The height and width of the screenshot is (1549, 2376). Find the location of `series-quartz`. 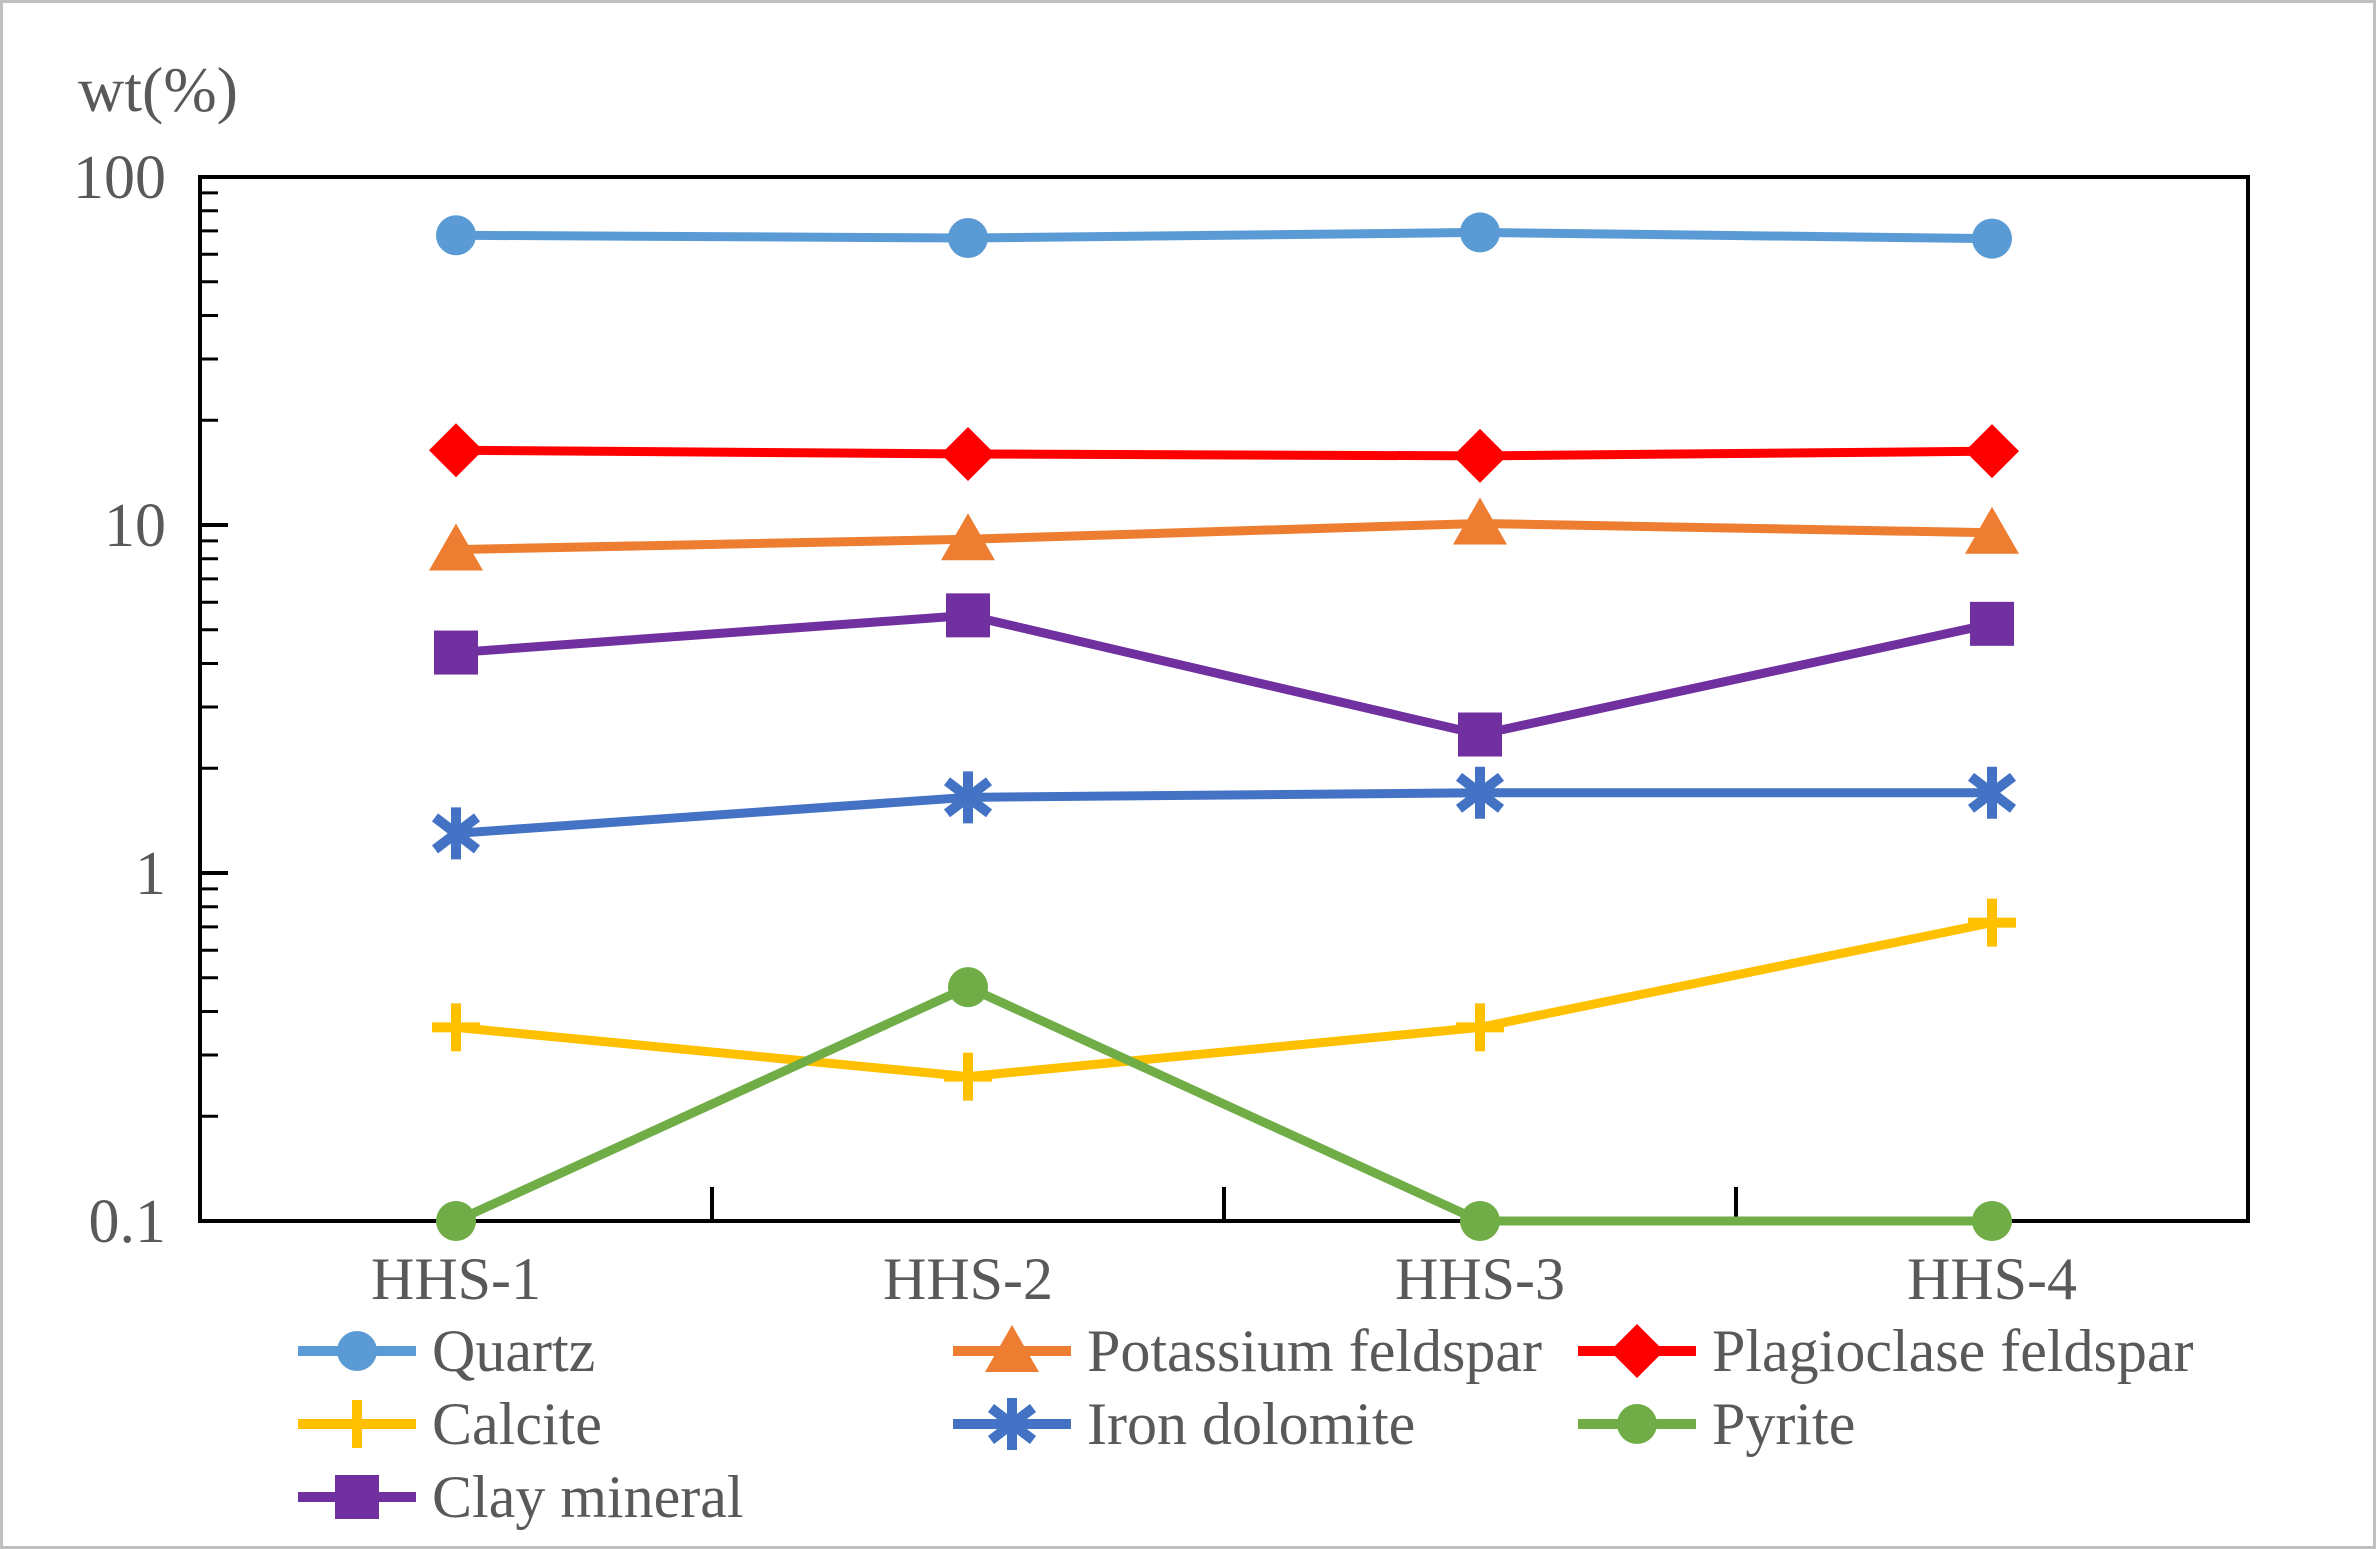

series-quartz is located at coordinates (1224, 235).